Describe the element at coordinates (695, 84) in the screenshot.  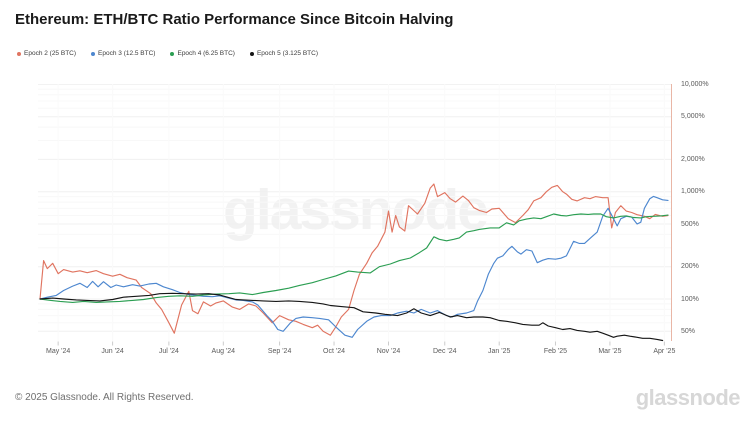
I see `y-axis-label: 10,000%` at that location.